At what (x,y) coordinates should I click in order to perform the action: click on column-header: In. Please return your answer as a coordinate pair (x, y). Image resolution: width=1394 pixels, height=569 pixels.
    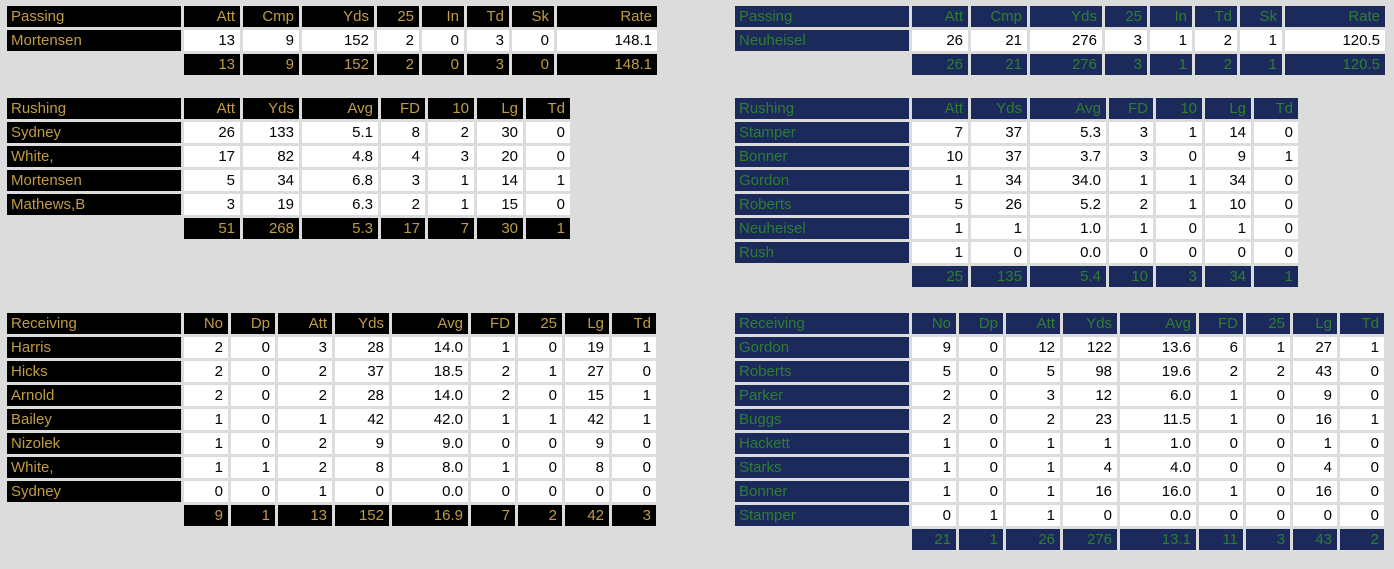
    Looking at the image, I should click on (443, 16).